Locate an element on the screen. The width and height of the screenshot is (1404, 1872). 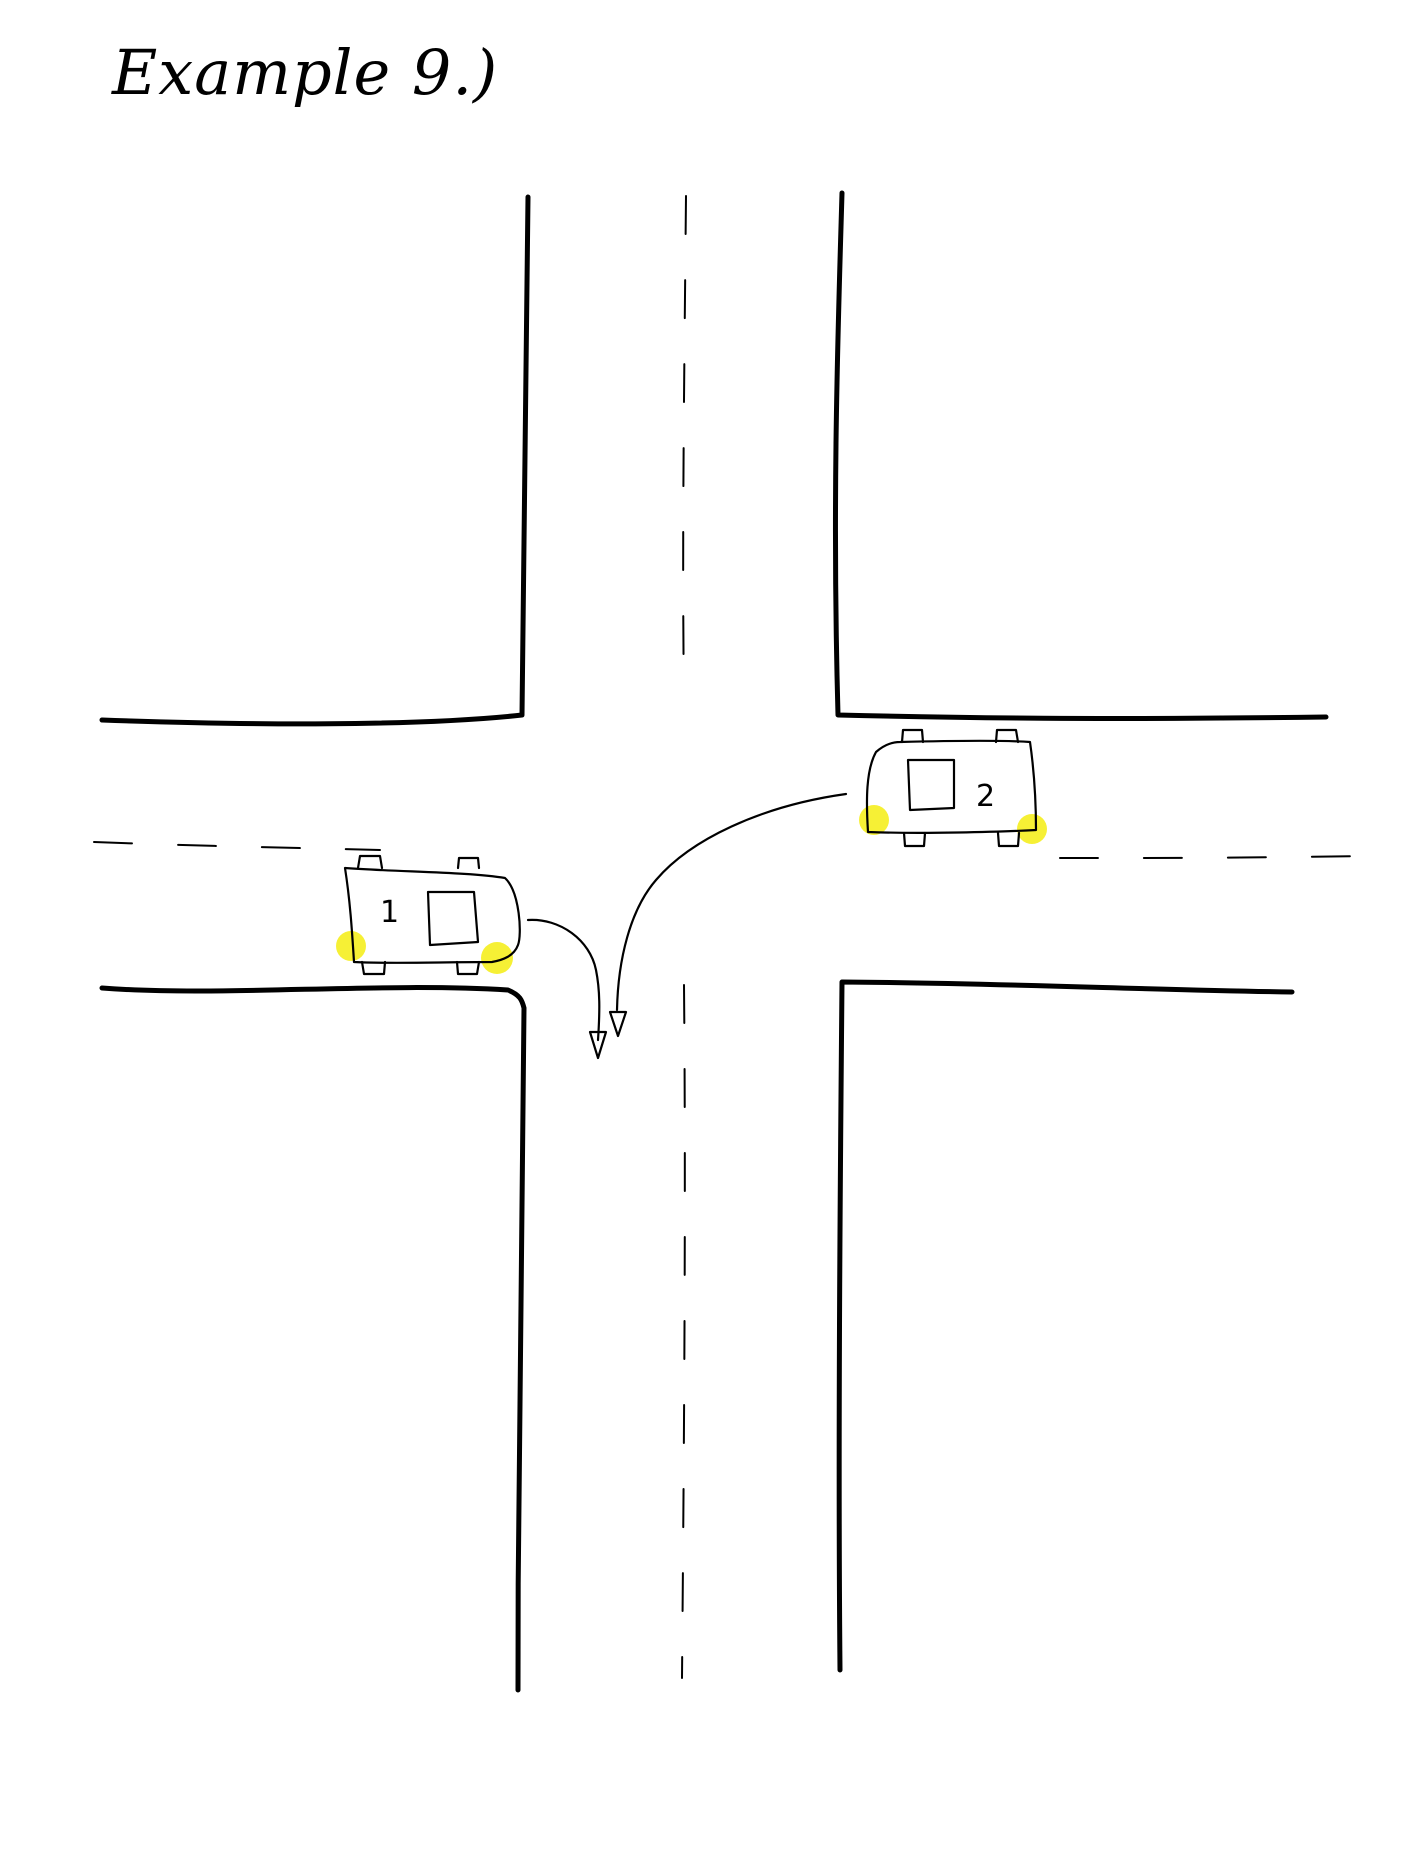
car-2-wheel-rear-left is located at coordinates (1007, 736).